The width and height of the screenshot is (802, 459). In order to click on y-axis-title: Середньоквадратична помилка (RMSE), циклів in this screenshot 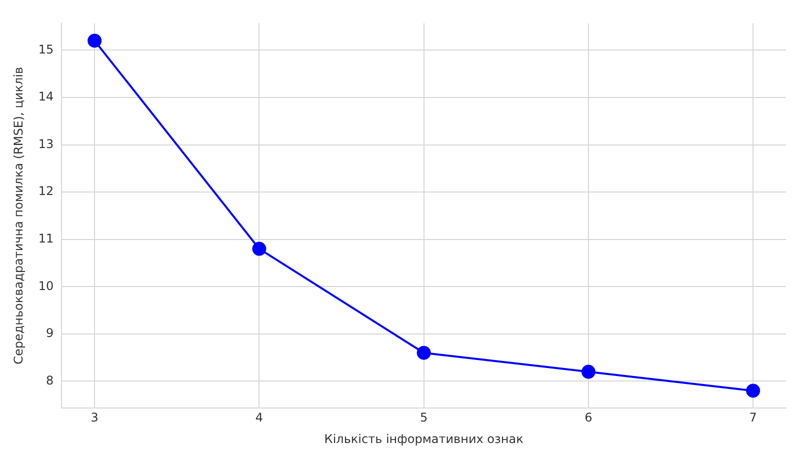, I will do `click(18, 215)`.